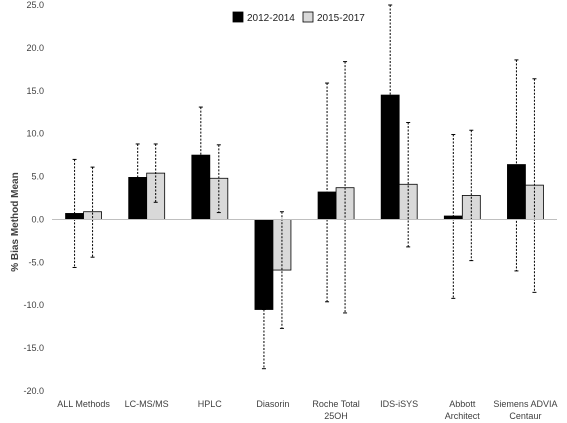  What do you see at coordinates (35, 5) in the screenshot?
I see `y-tick-label: 25.0` at bounding box center [35, 5].